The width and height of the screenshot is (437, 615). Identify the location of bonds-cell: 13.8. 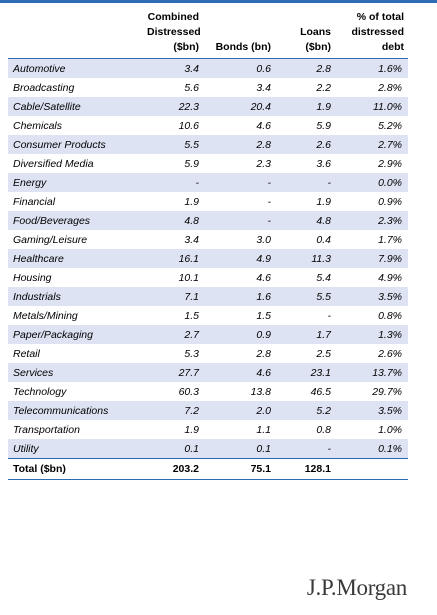
(239, 391).